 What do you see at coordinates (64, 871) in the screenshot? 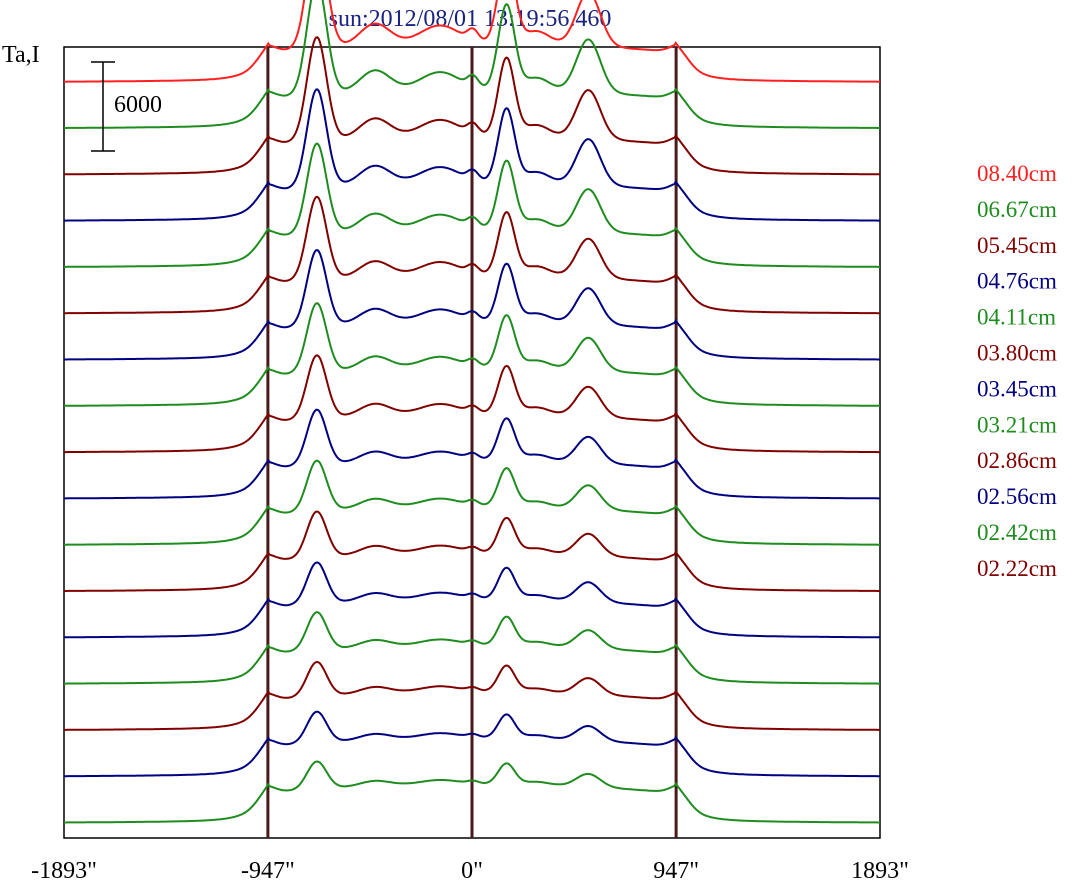
I see `x-tick-label-0: -1893"` at bounding box center [64, 871].